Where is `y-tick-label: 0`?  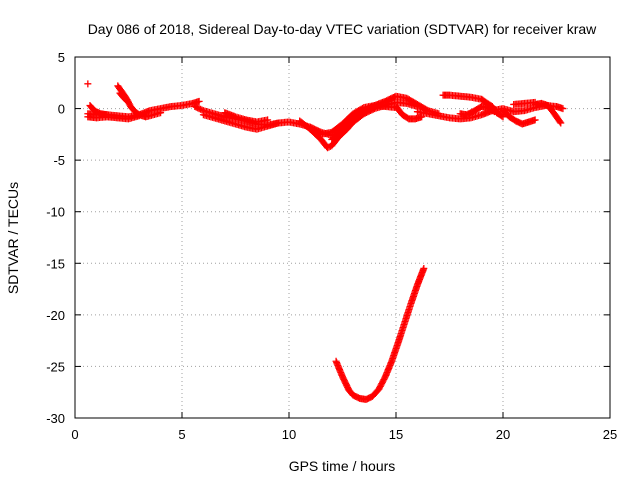
y-tick-label: 0 is located at coordinates (61, 109).